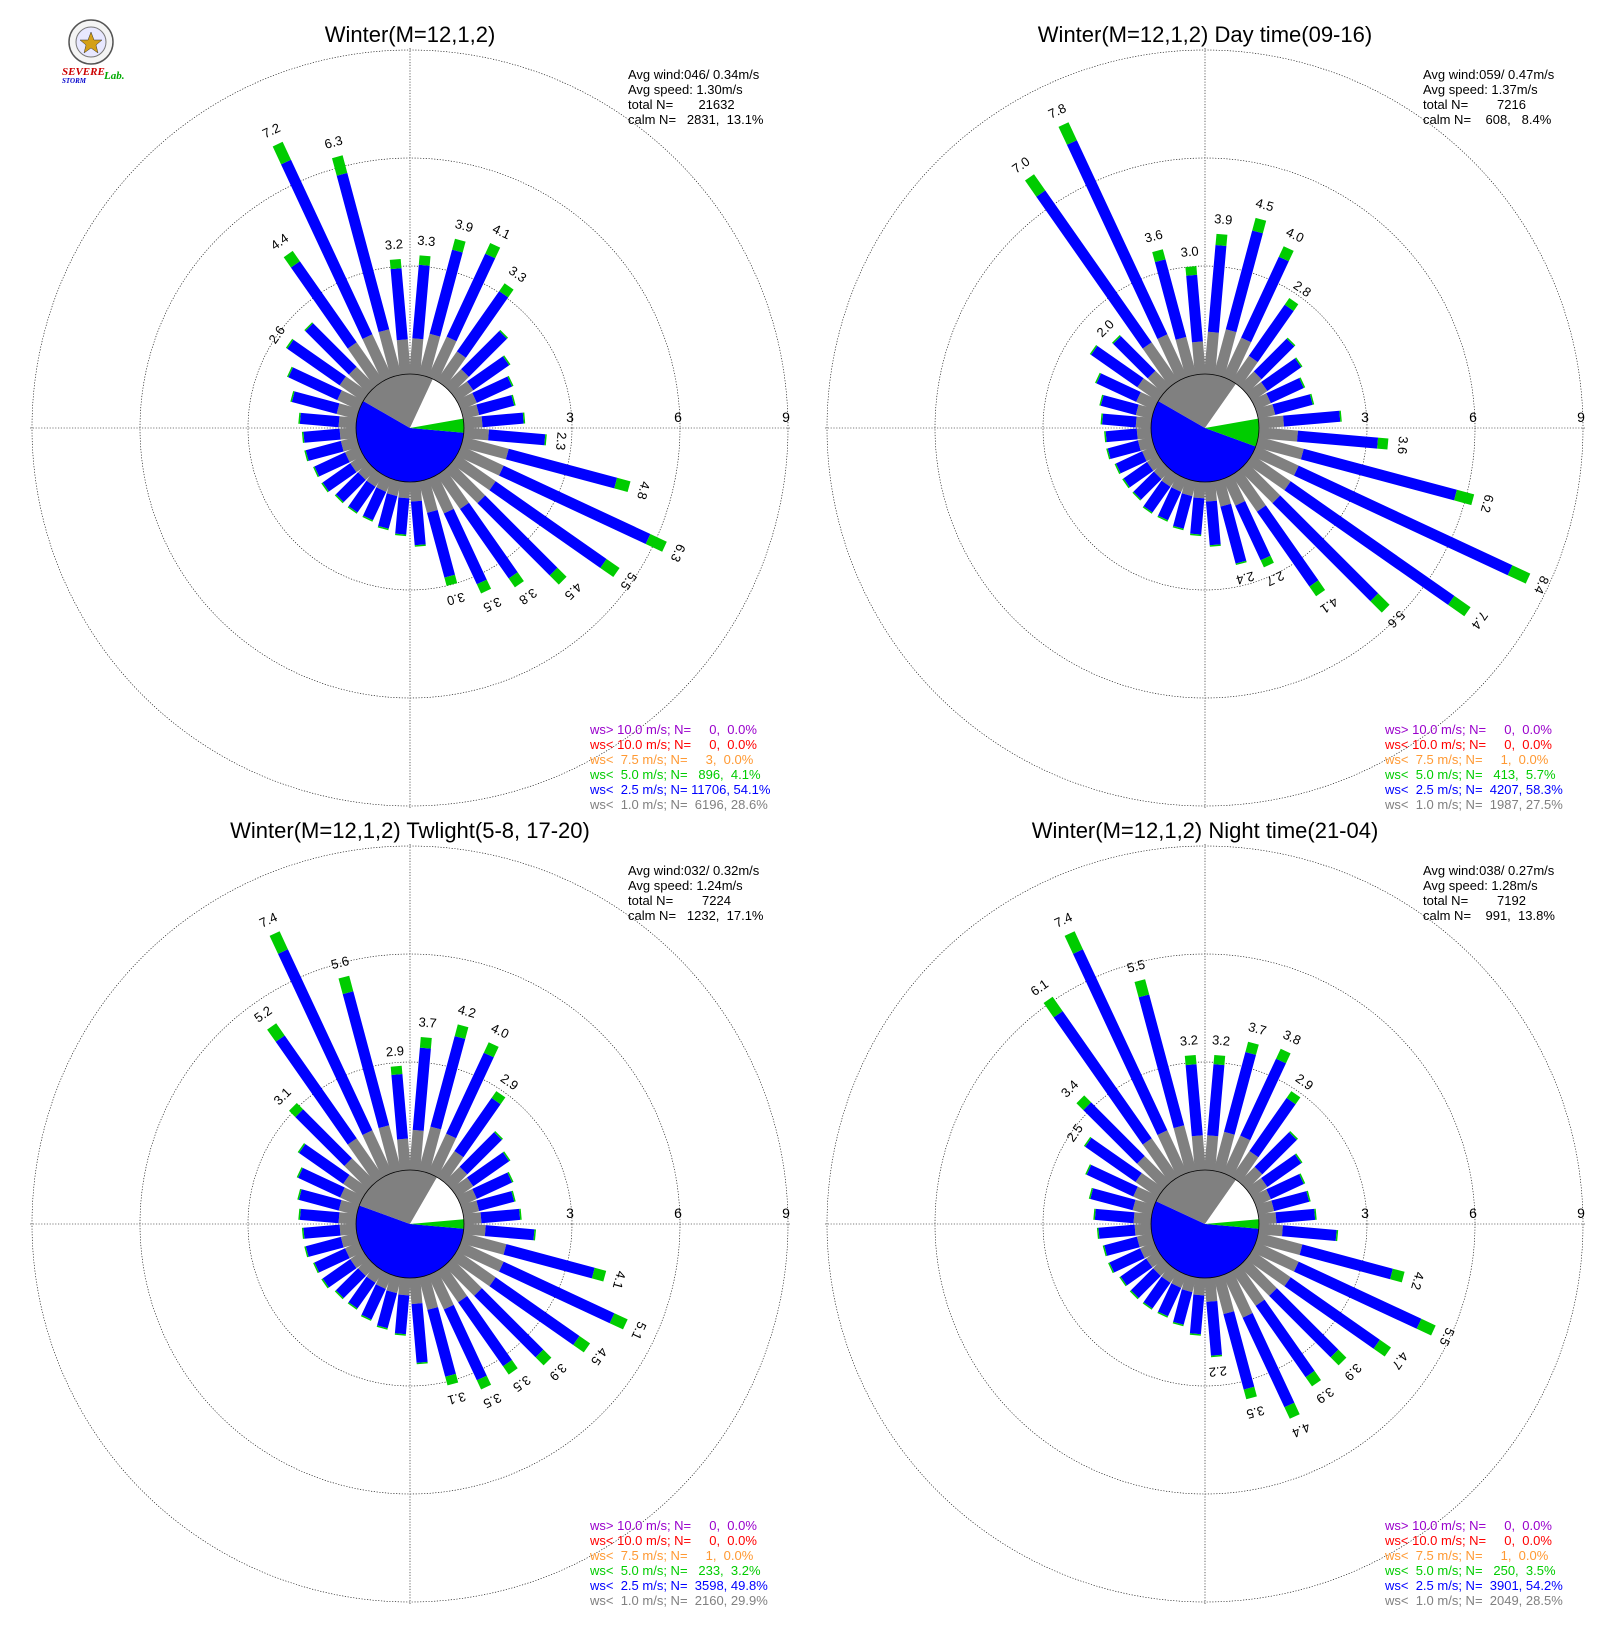 The height and width of the screenshot is (1640, 1620). I want to click on bar-label-dir-15: 4.5, so click(1264, 204).